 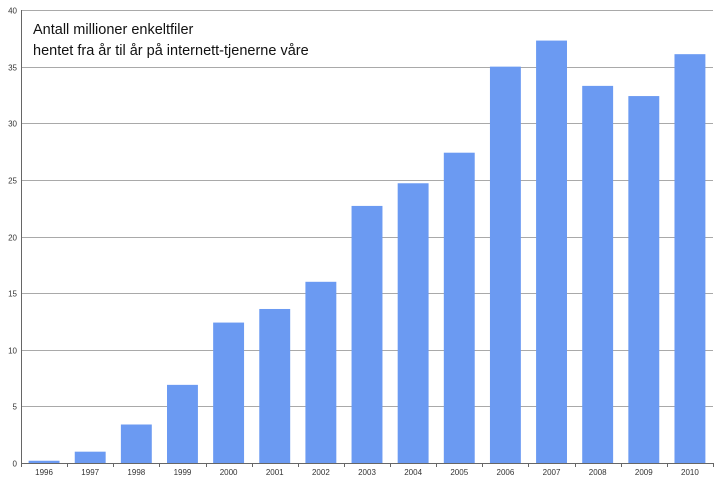 I want to click on bar-2003, so click(x=367, y=334).